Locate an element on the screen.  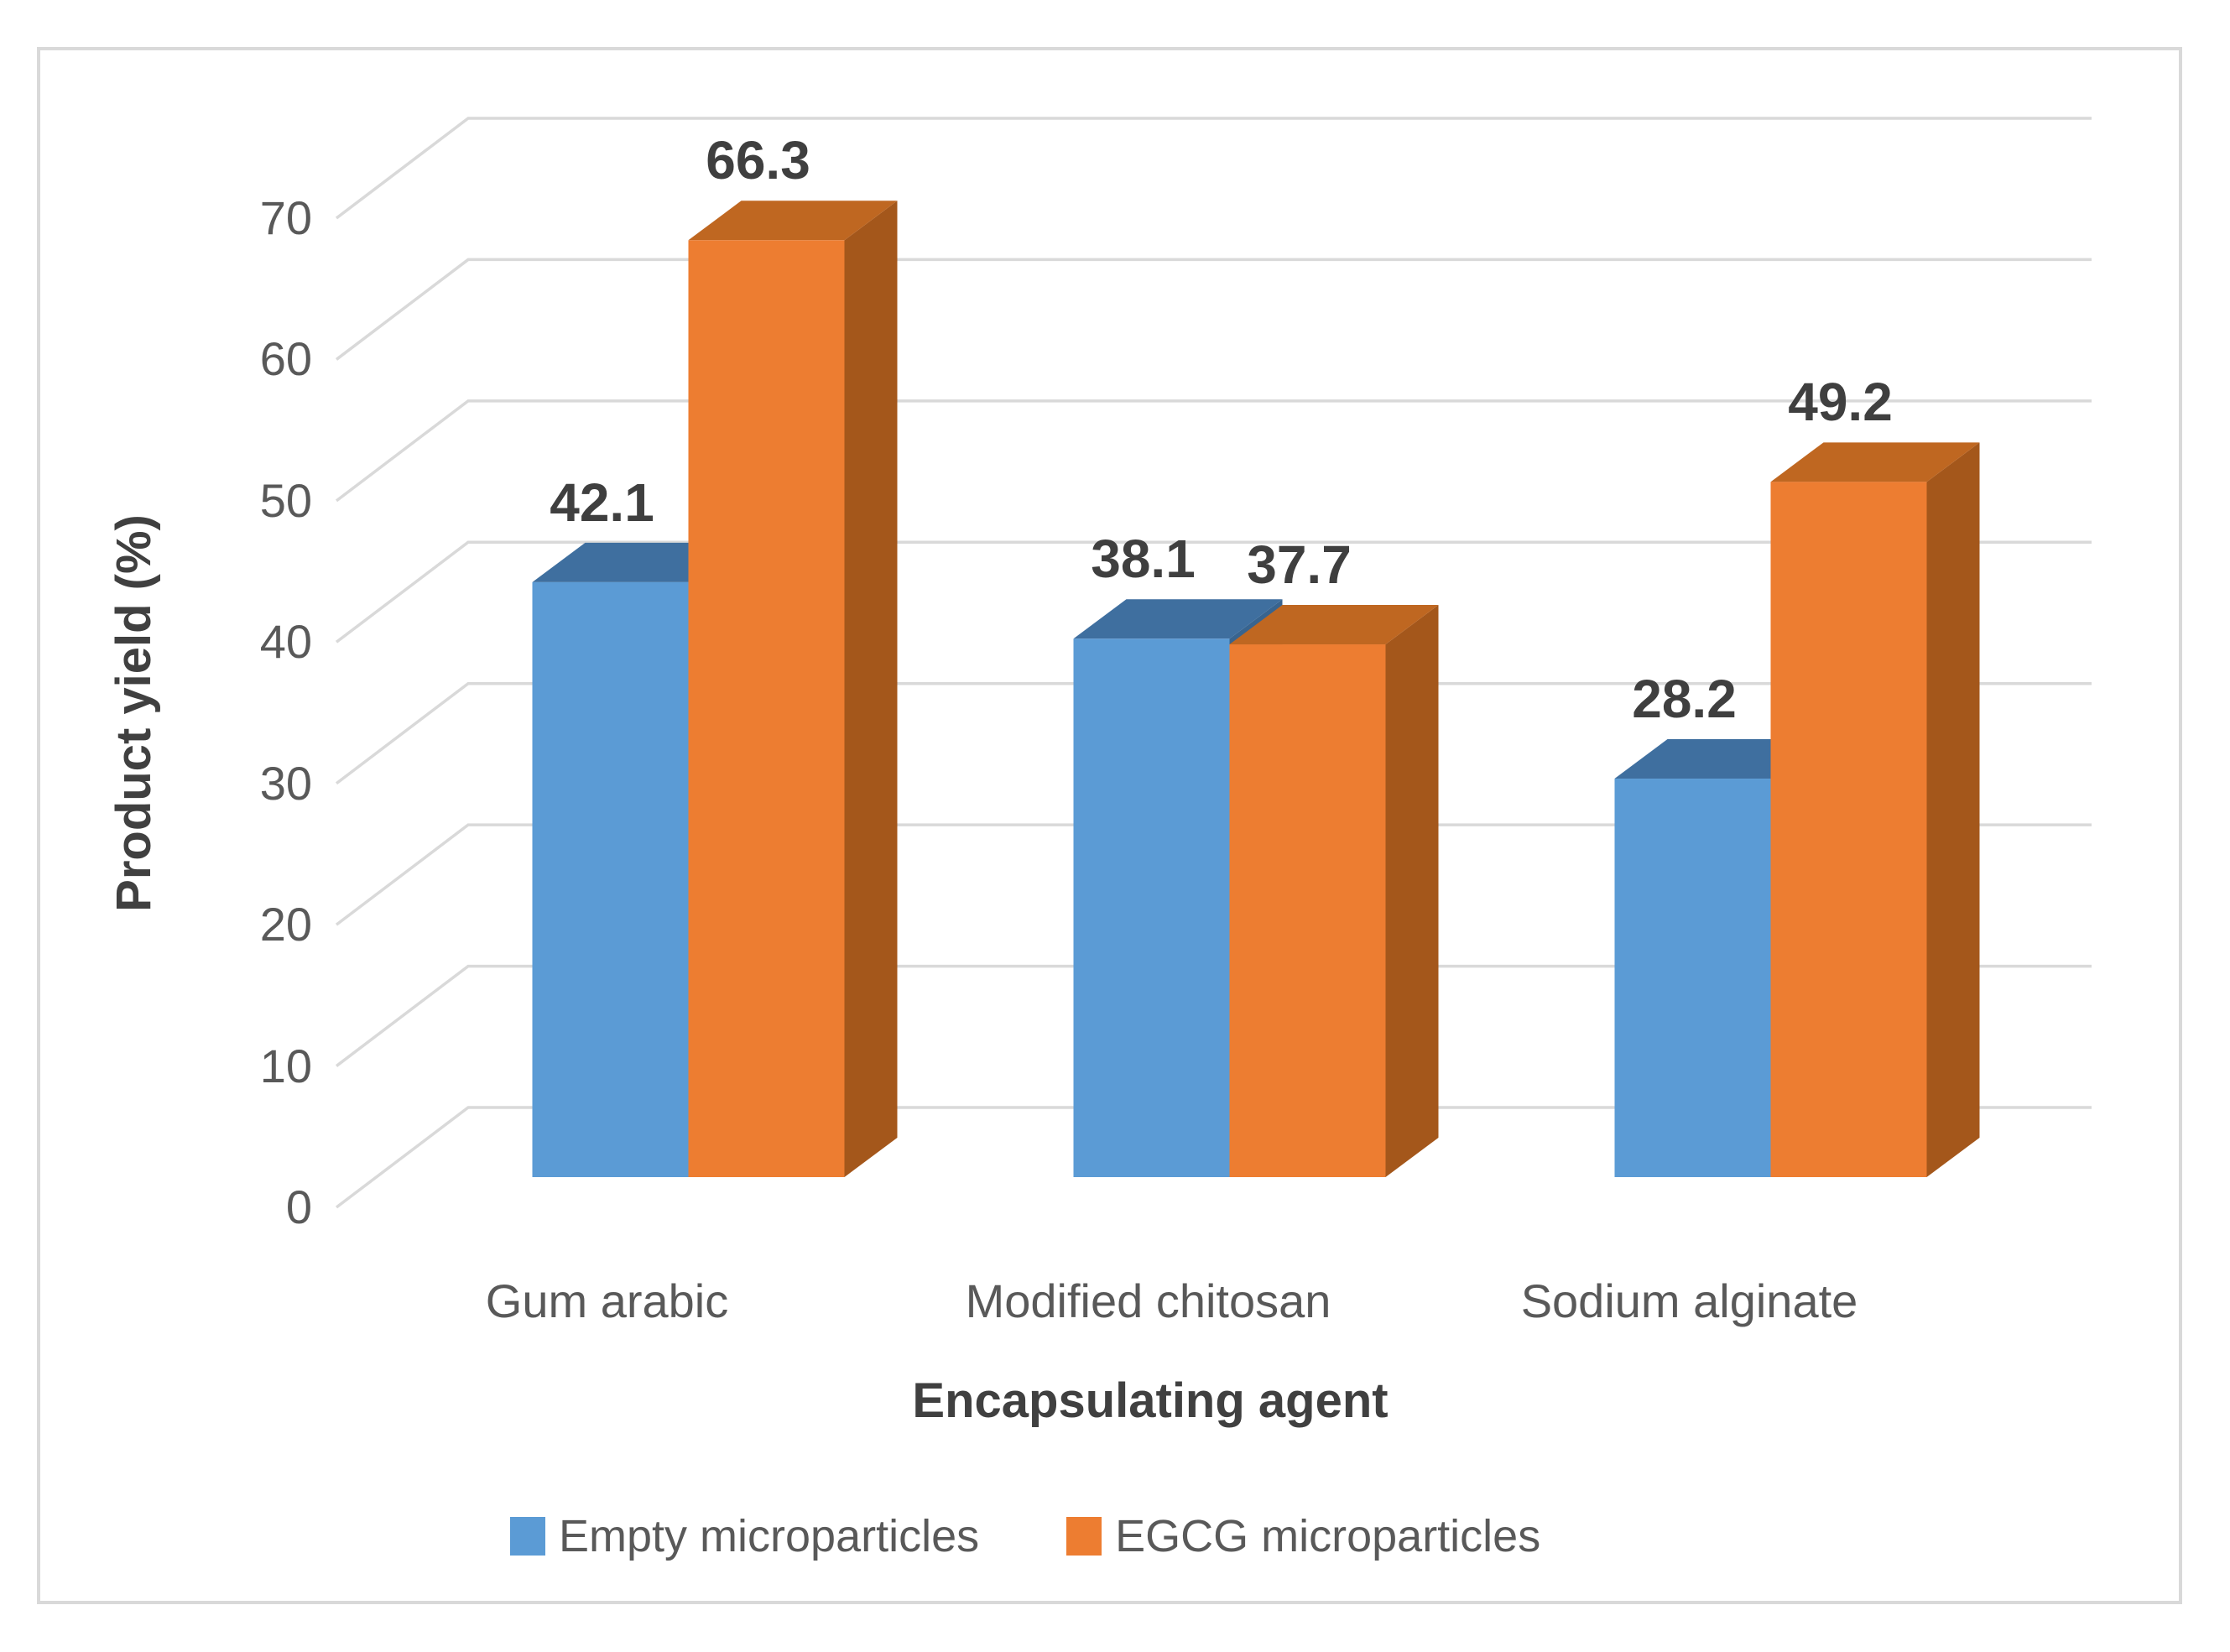
value-label: 66.3 is located at coordinates (758, 160).